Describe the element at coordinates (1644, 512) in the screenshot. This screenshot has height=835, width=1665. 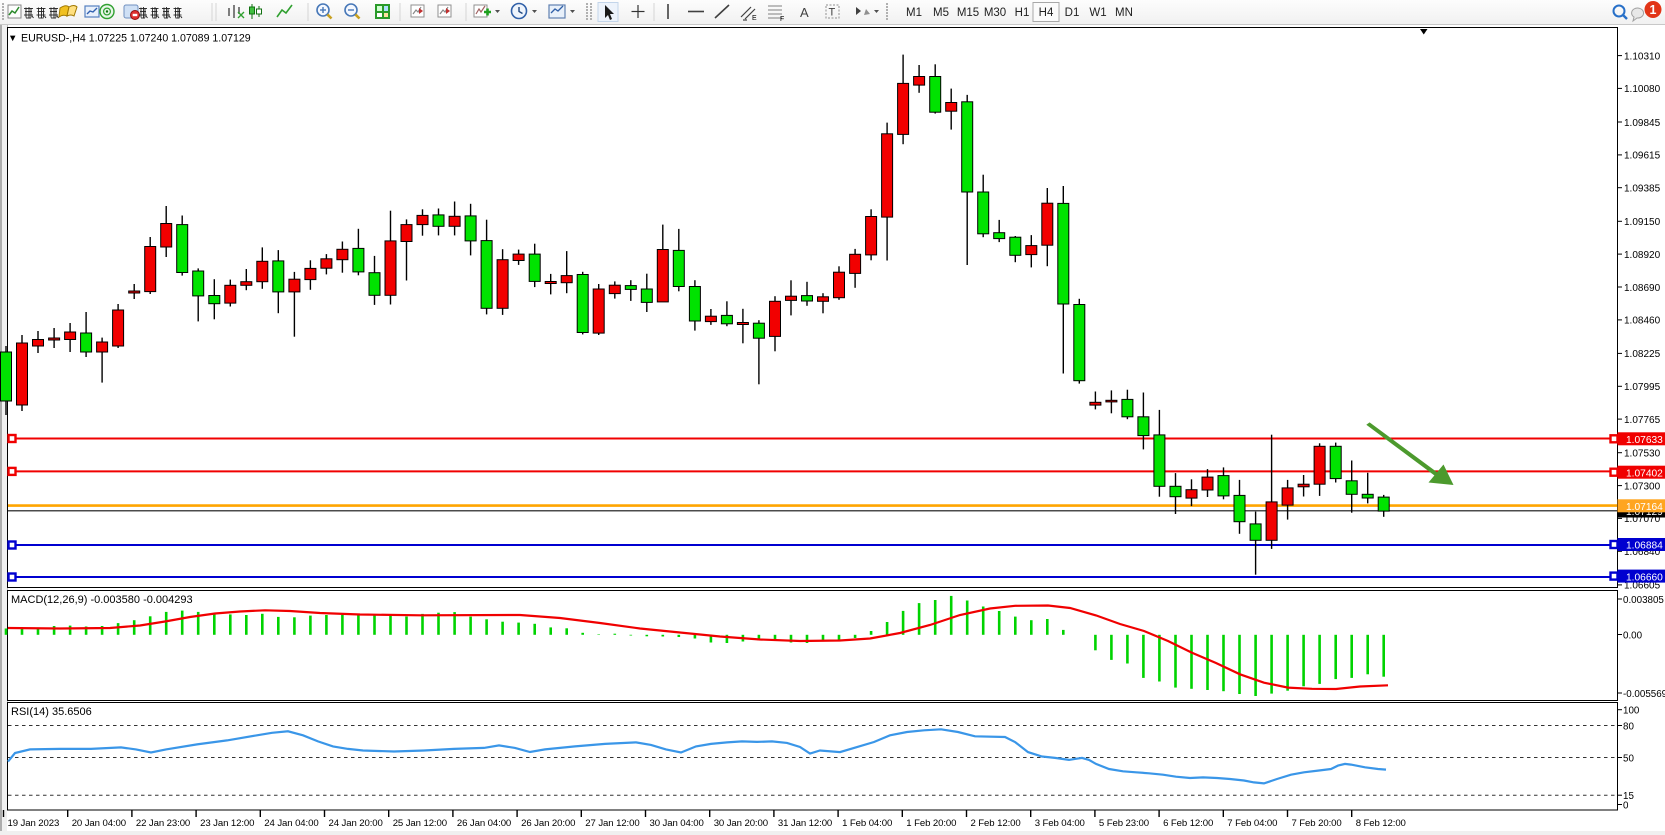
I see `svg-text: 1.07129` at that location.